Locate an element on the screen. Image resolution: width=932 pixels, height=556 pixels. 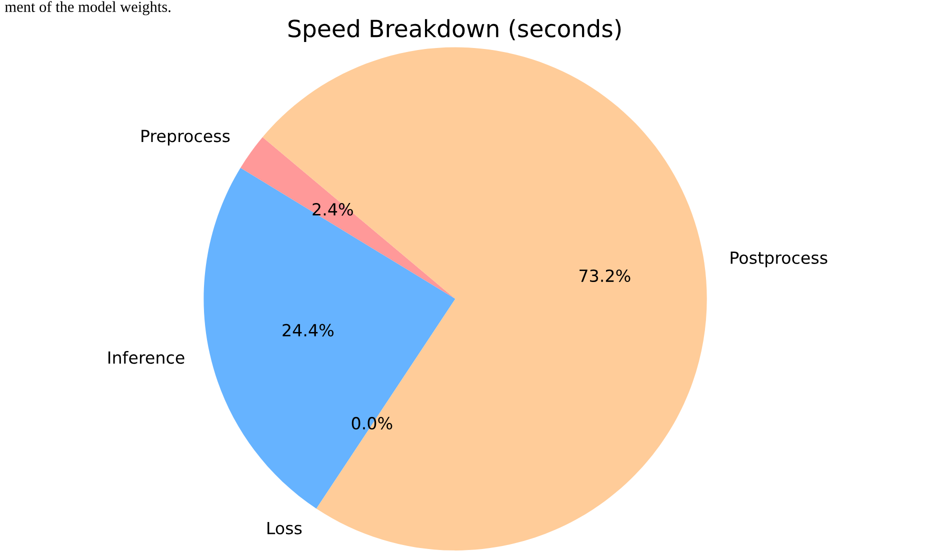
slice-label: Preprocess is located at coordinates (186, 138).